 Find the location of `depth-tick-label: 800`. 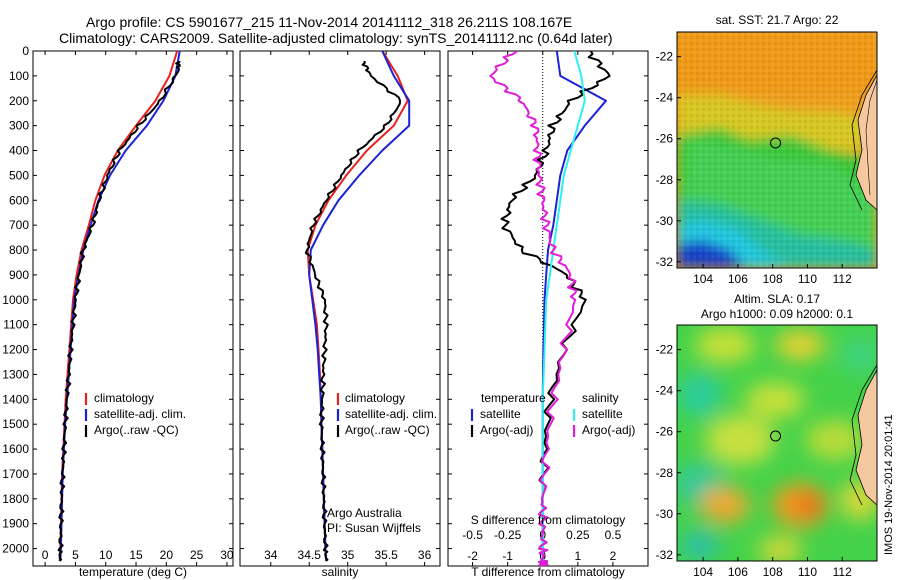

depth-tick-label: 800 is located at coordinates (19, 250).